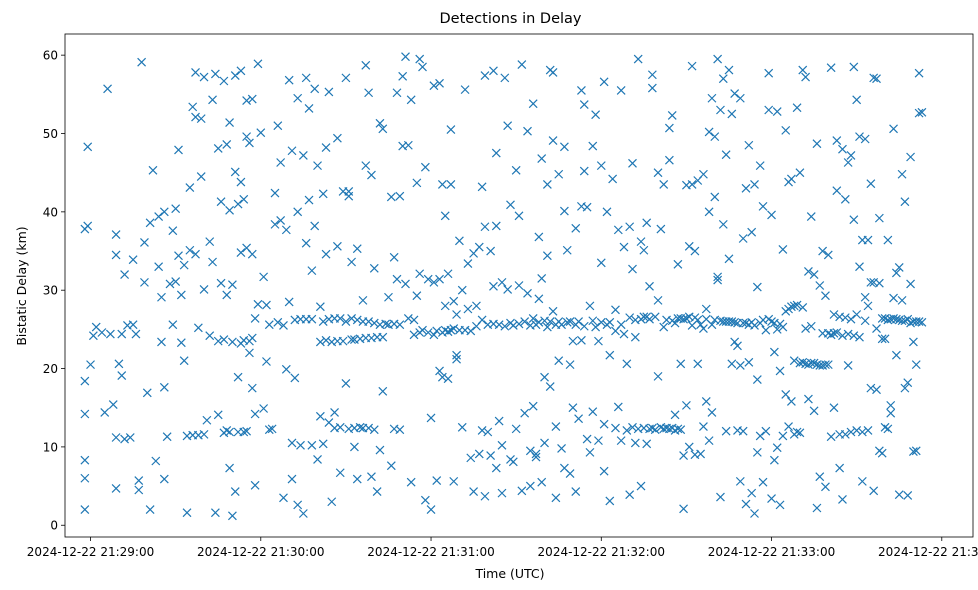 Image resolution: width=978 pixels, height=590 pixels. Describe the element at coordinates (928, 552) in the screenshot. I see `x-tick-label: 2024-12-22 21:34:00` at that location.